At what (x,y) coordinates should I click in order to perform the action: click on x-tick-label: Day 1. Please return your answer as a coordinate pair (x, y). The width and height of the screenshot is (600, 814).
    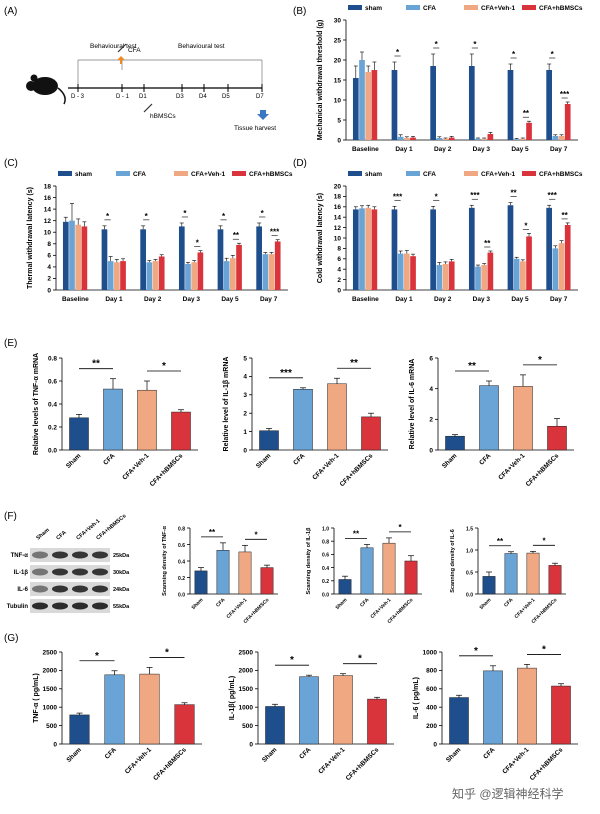
    Looking at the image, I should click on (404, 299).